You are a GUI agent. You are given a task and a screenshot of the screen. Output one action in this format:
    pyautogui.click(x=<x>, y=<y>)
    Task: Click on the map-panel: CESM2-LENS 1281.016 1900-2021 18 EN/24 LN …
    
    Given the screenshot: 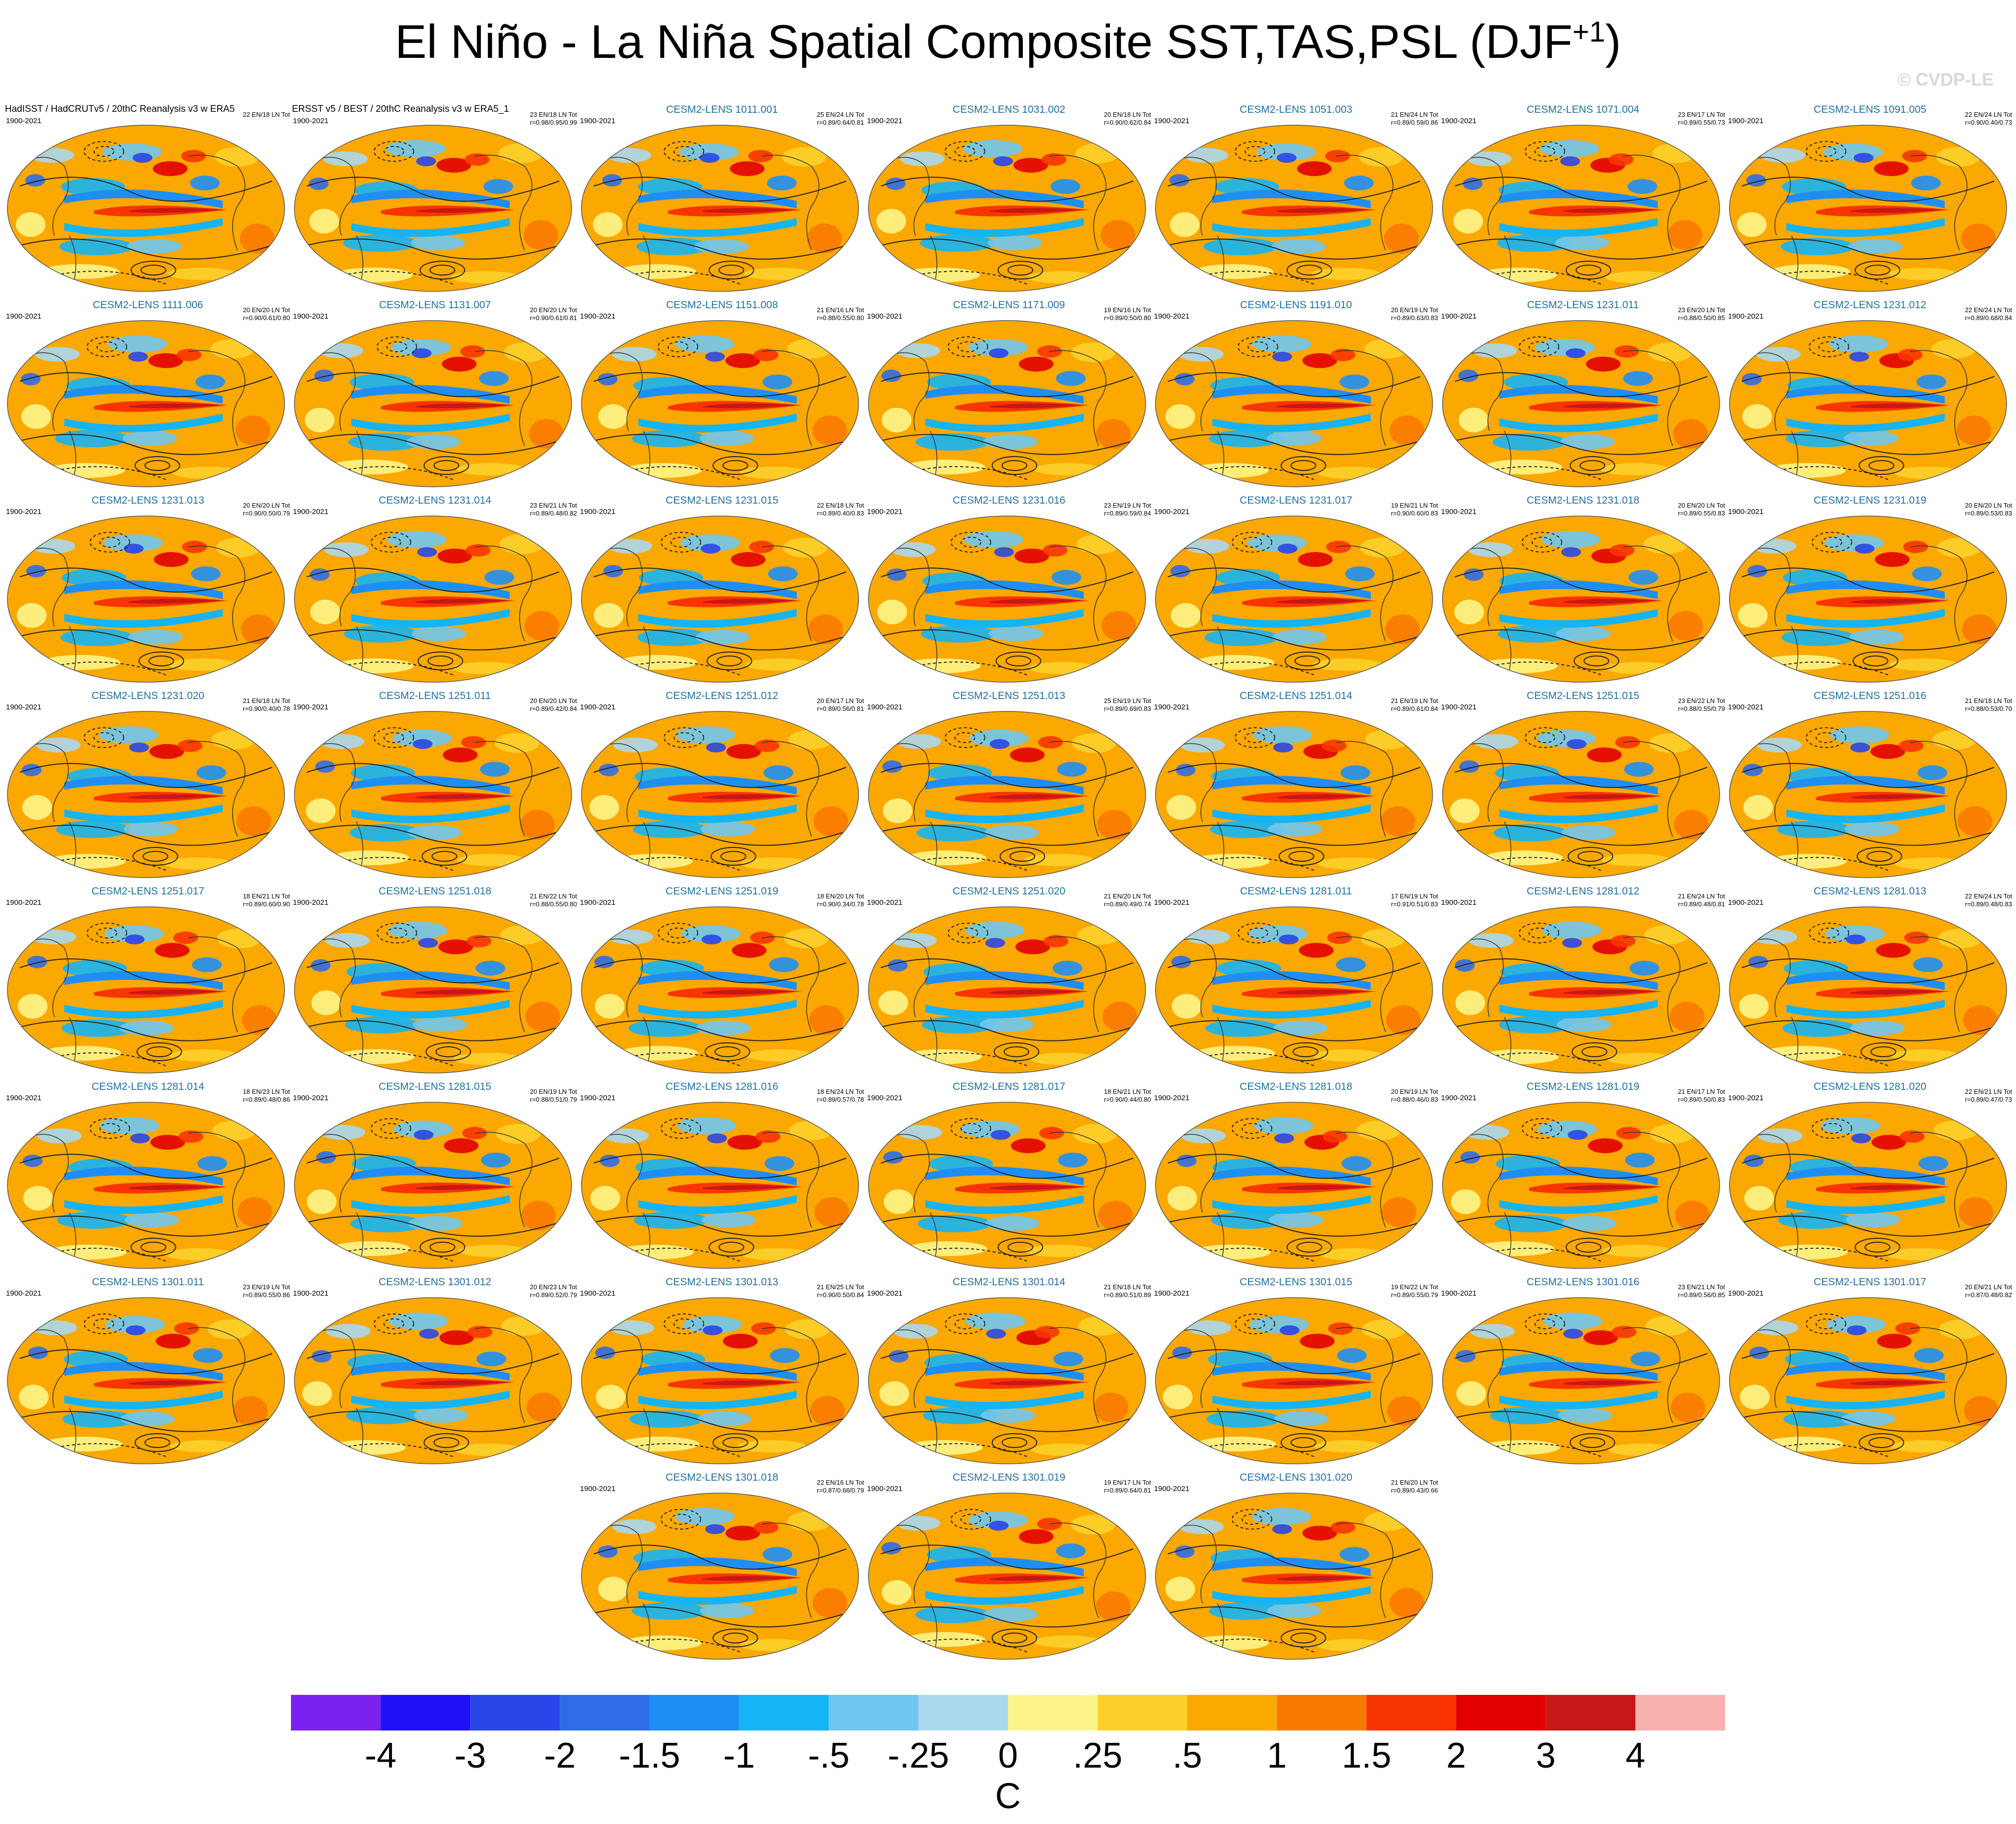 What is the action you would take?
    pyautogui.click(x=722, y=1178)
    